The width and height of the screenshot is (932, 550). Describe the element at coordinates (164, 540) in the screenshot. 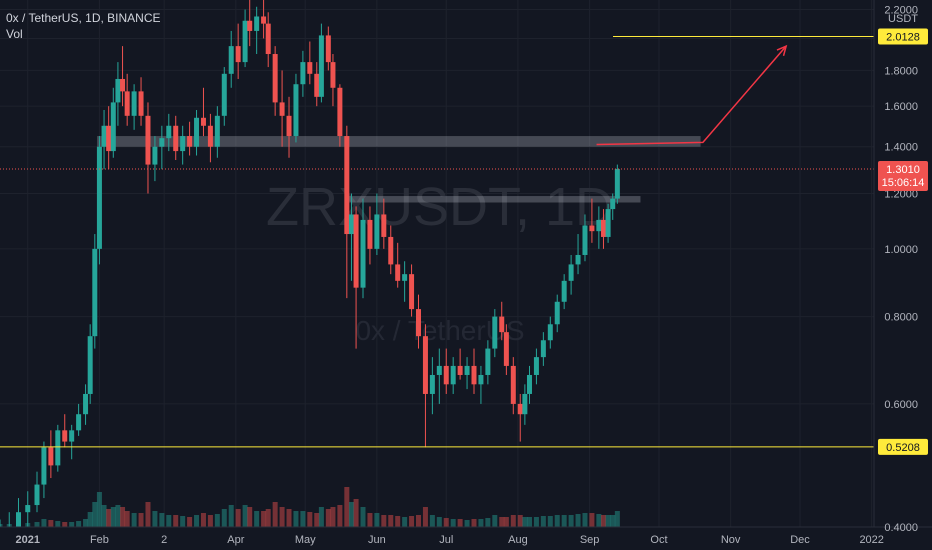

I see `time-tick-label: 2` at that location.